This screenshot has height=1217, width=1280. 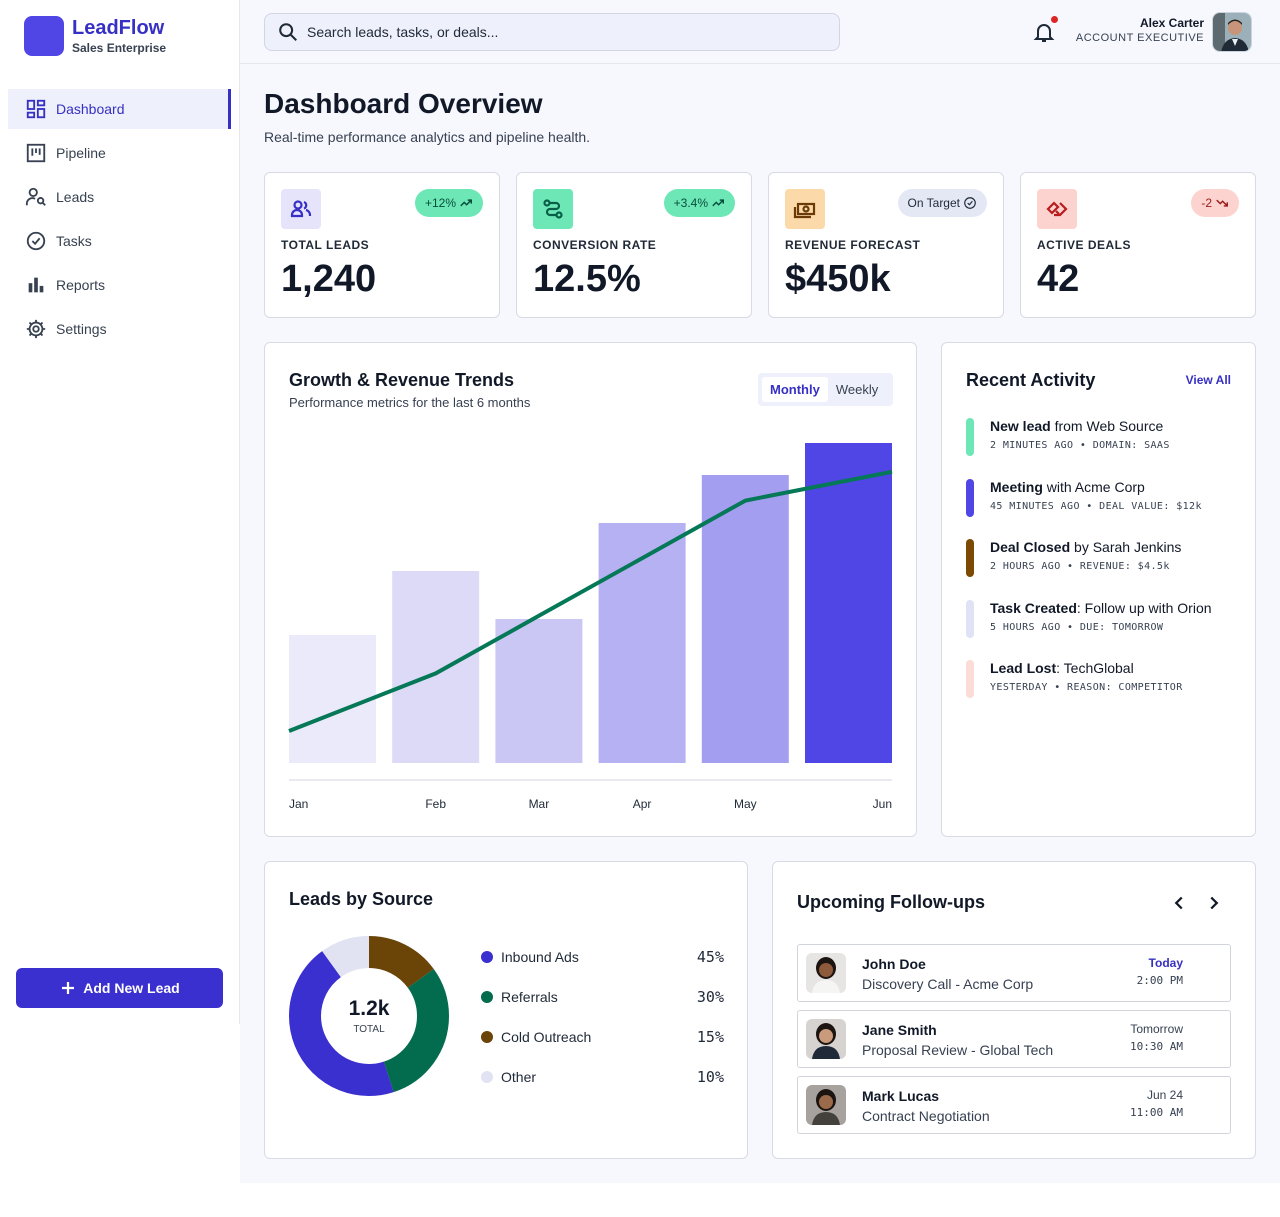 I want to click on trend-line, so click(x=590, y=601).